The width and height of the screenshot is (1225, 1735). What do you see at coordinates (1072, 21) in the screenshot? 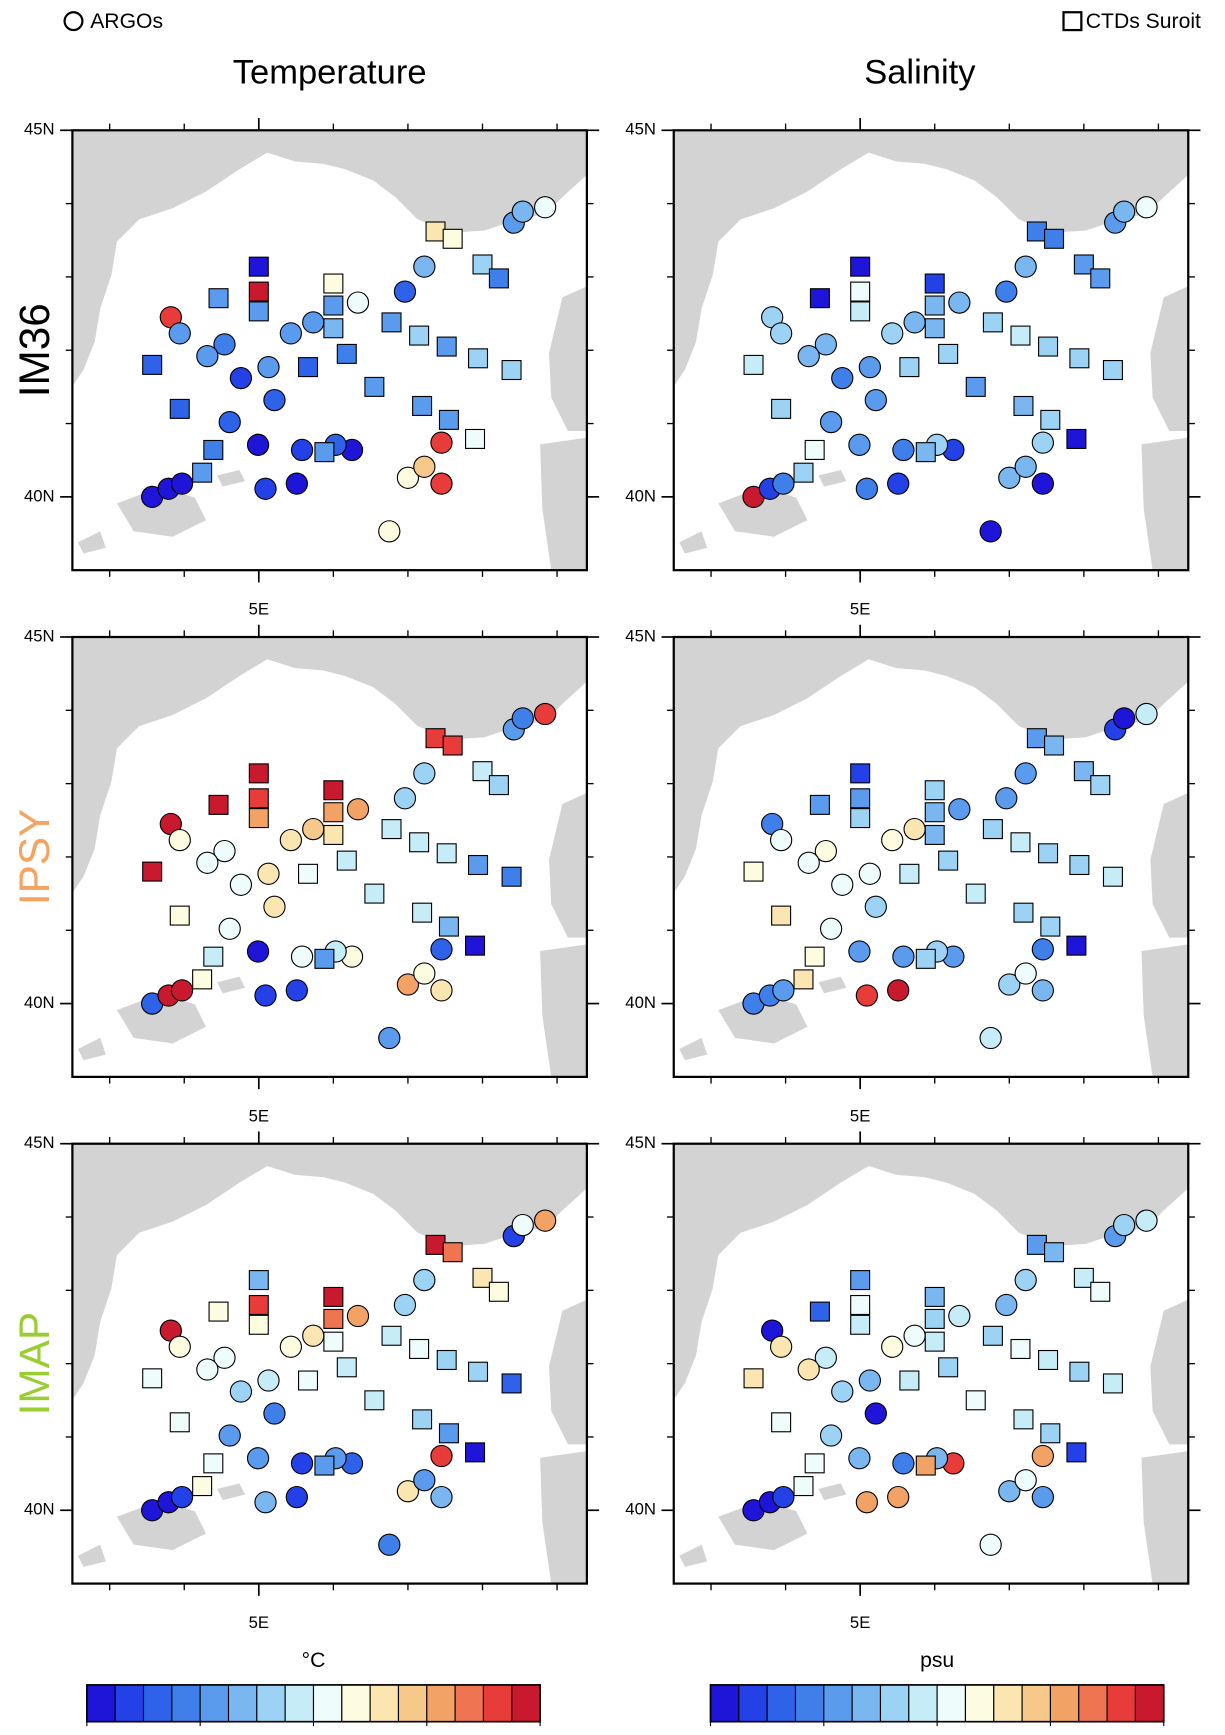
I see `legend-marker` at bounding box center [1072, 21].